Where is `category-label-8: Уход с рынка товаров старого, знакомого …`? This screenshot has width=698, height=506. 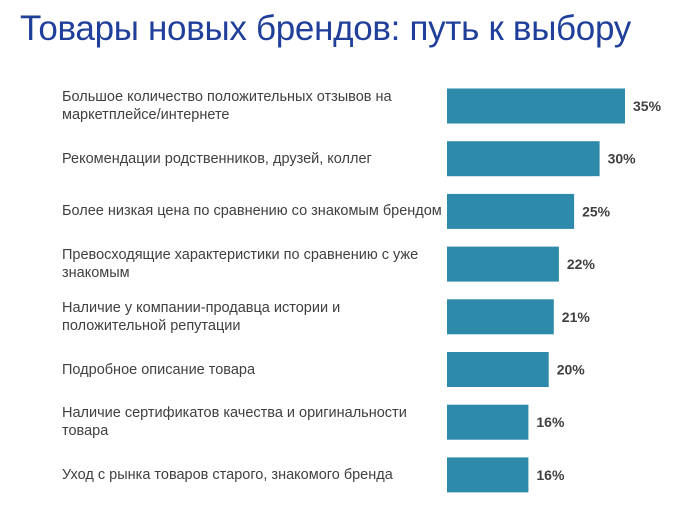
category-label-8: Уход с рынка товаров старого, знакомого … is located at coordinates (227, 474).